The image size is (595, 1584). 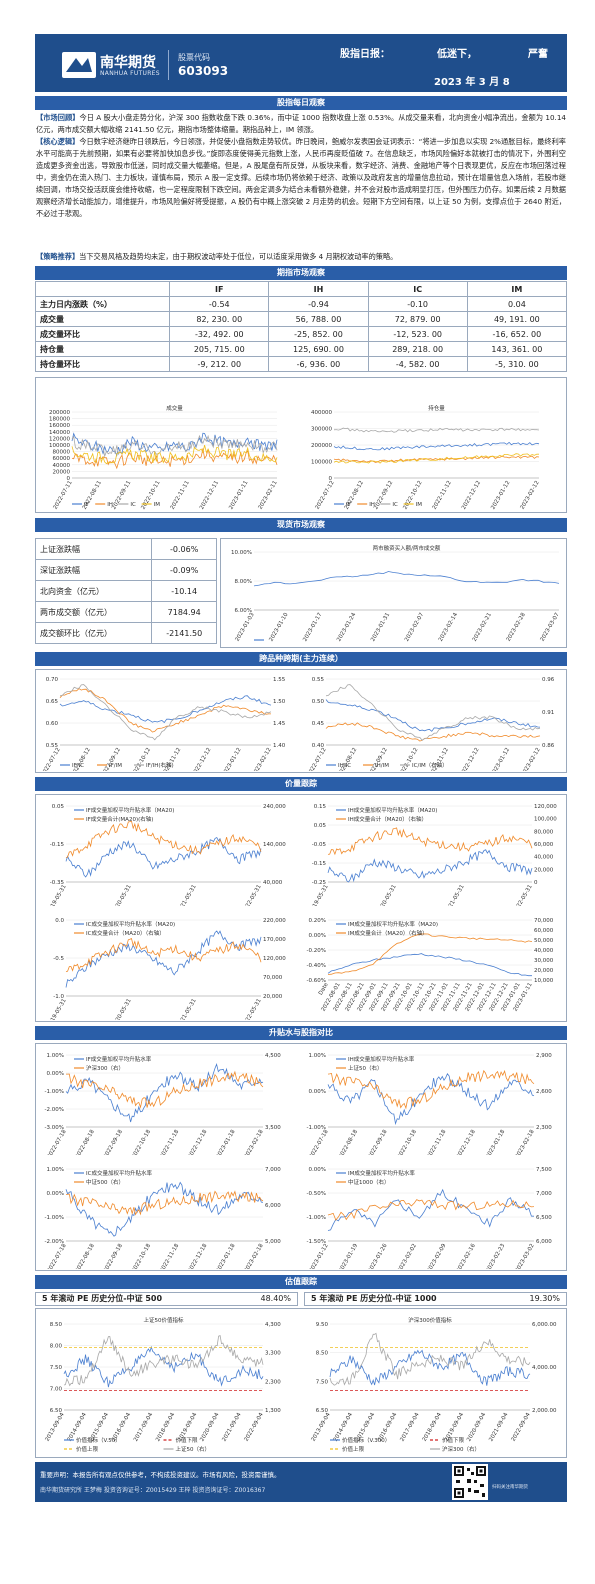 I want to click on table-header-cell: IC, so click(x=417, y=289).